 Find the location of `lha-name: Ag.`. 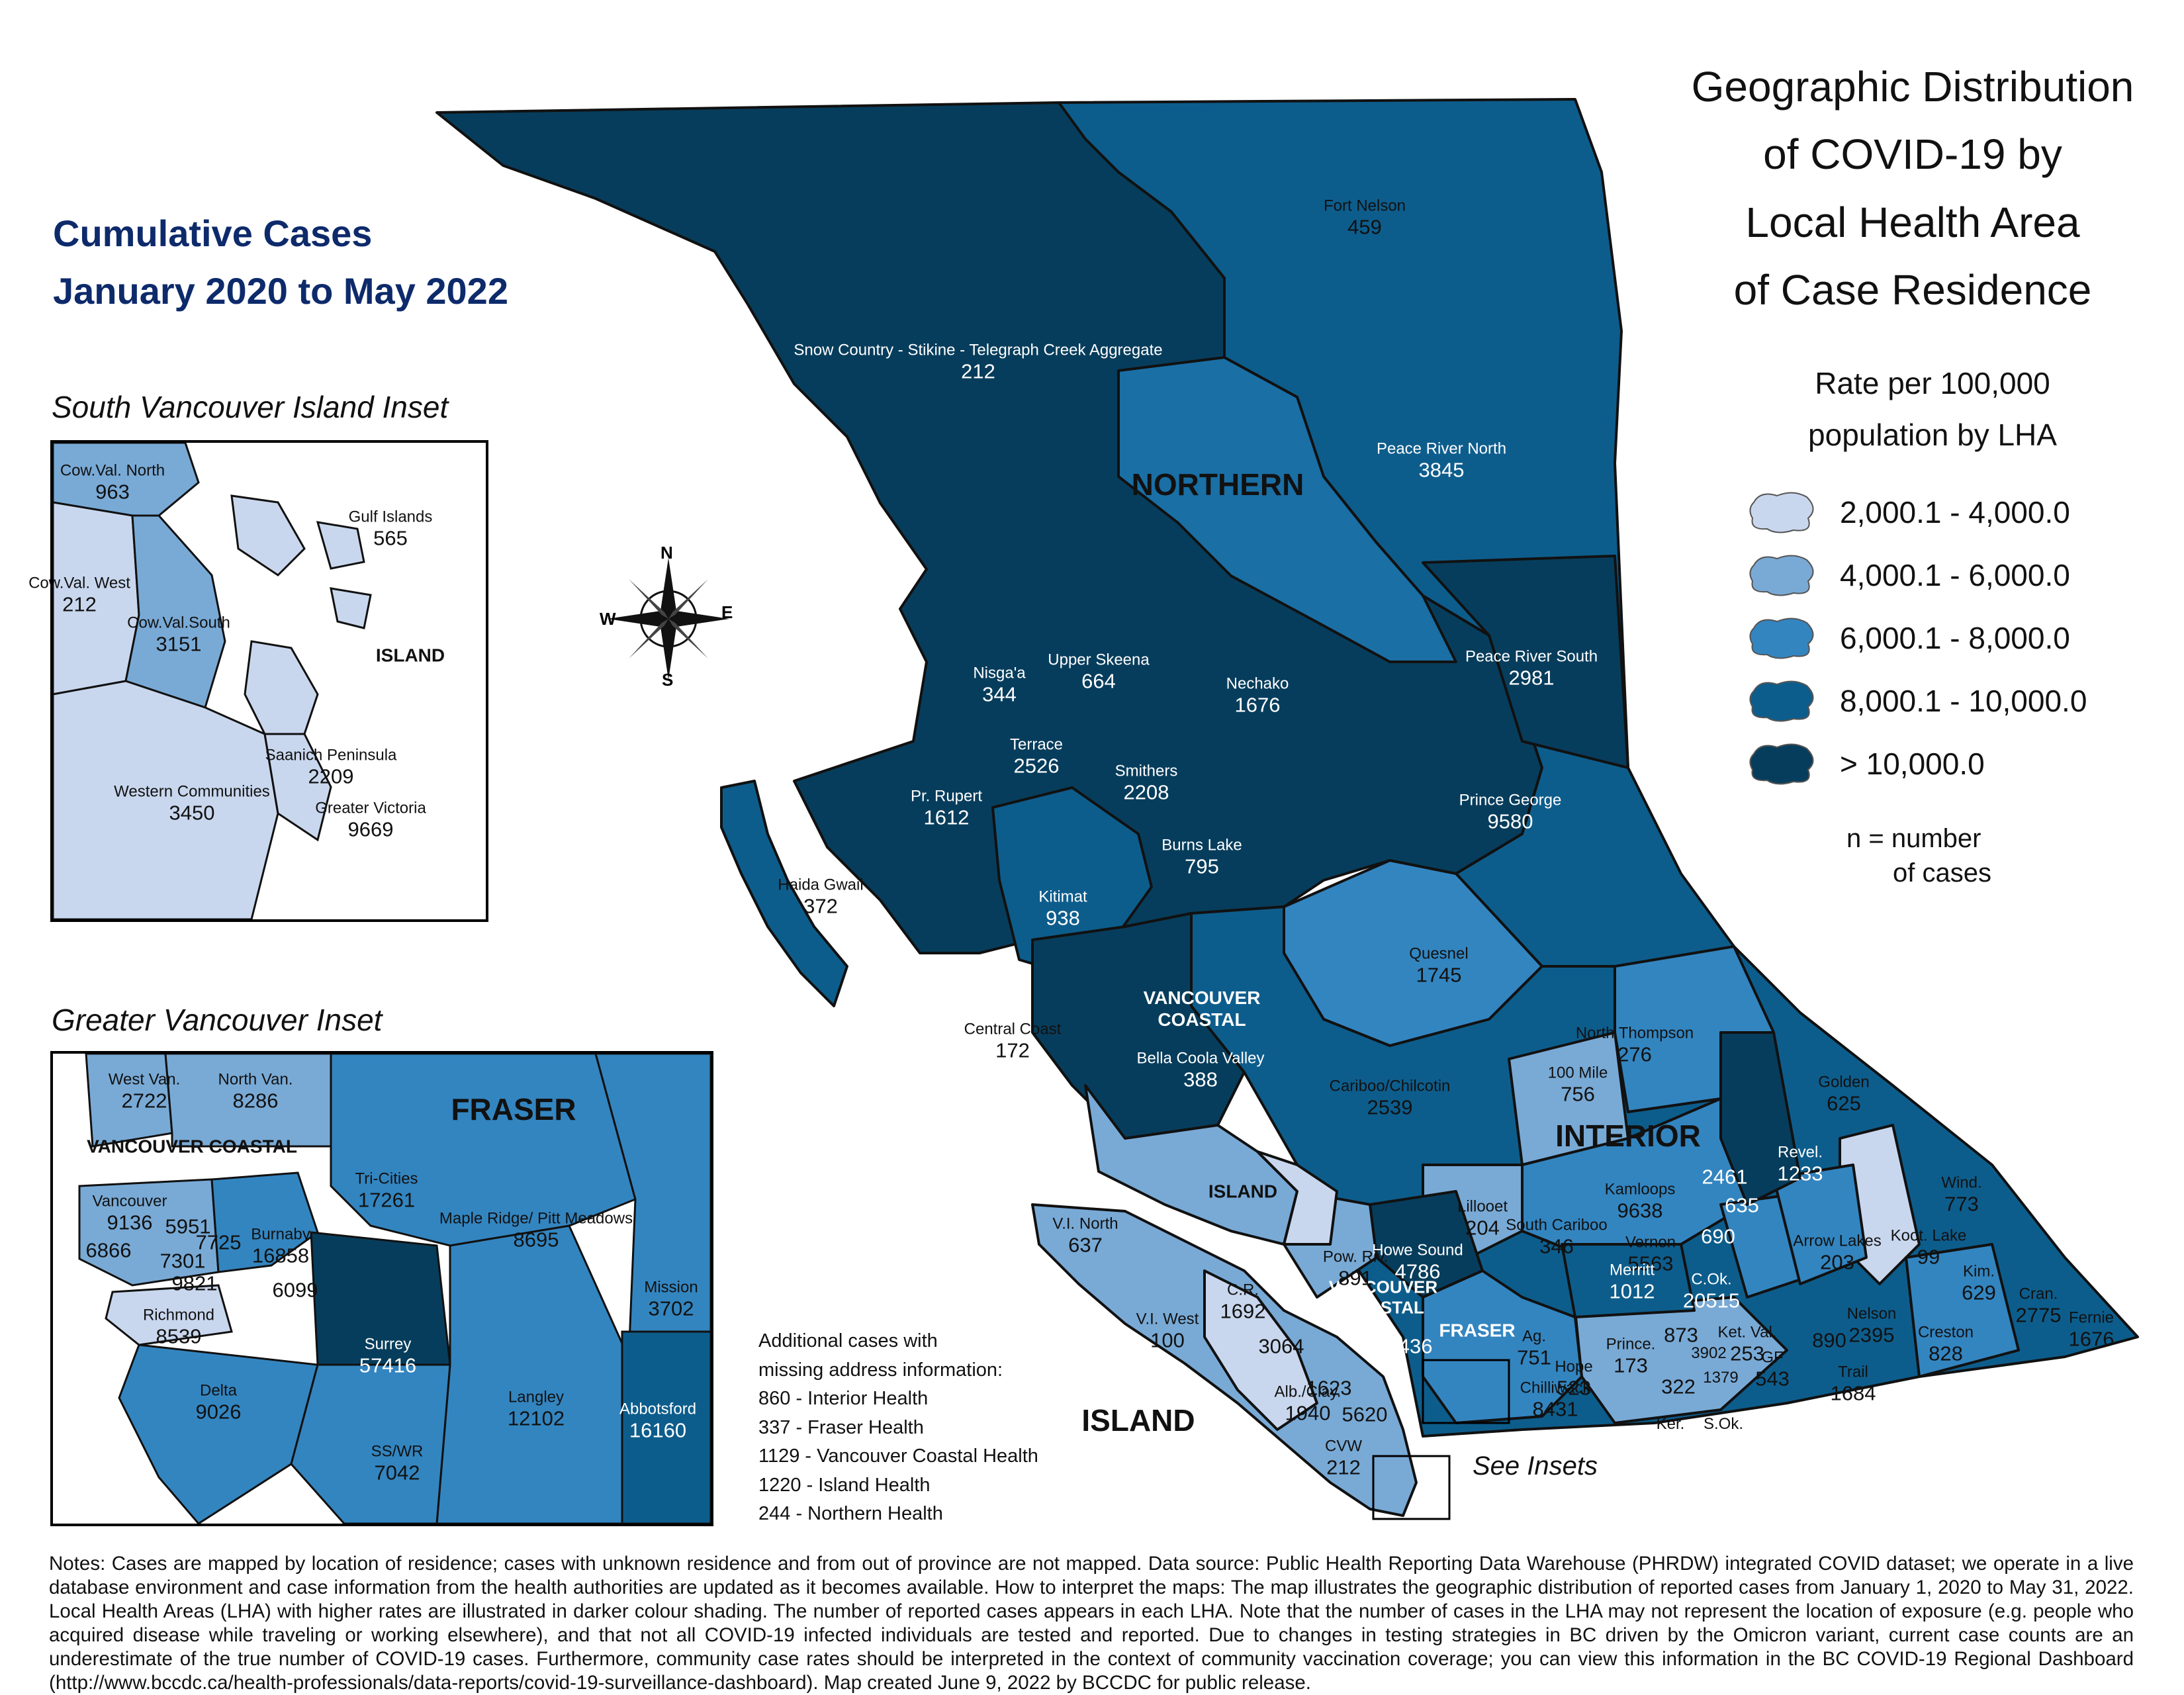

lha-name: Ag. is located at coordinates (1534, 1336).